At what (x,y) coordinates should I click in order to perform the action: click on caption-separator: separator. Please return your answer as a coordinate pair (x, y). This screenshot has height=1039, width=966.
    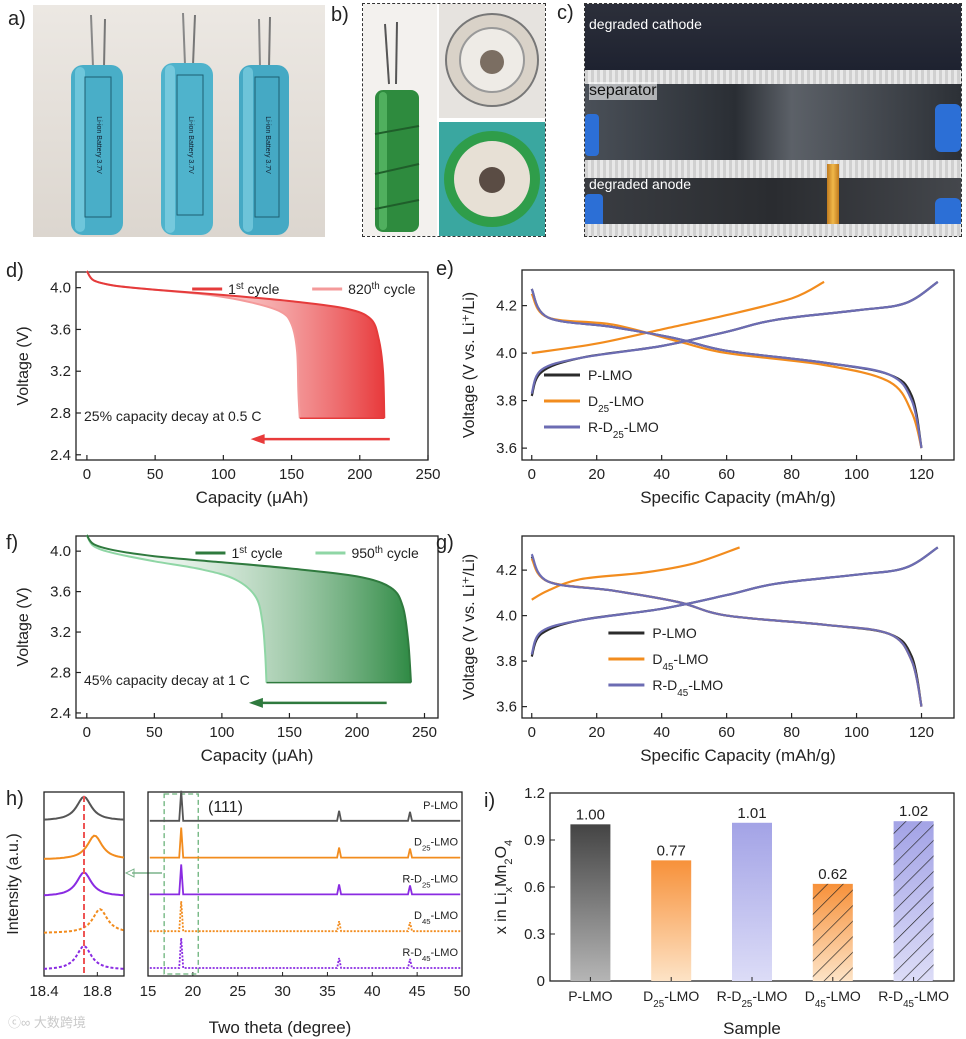
    Looking at the image, I should click on (623, 91).